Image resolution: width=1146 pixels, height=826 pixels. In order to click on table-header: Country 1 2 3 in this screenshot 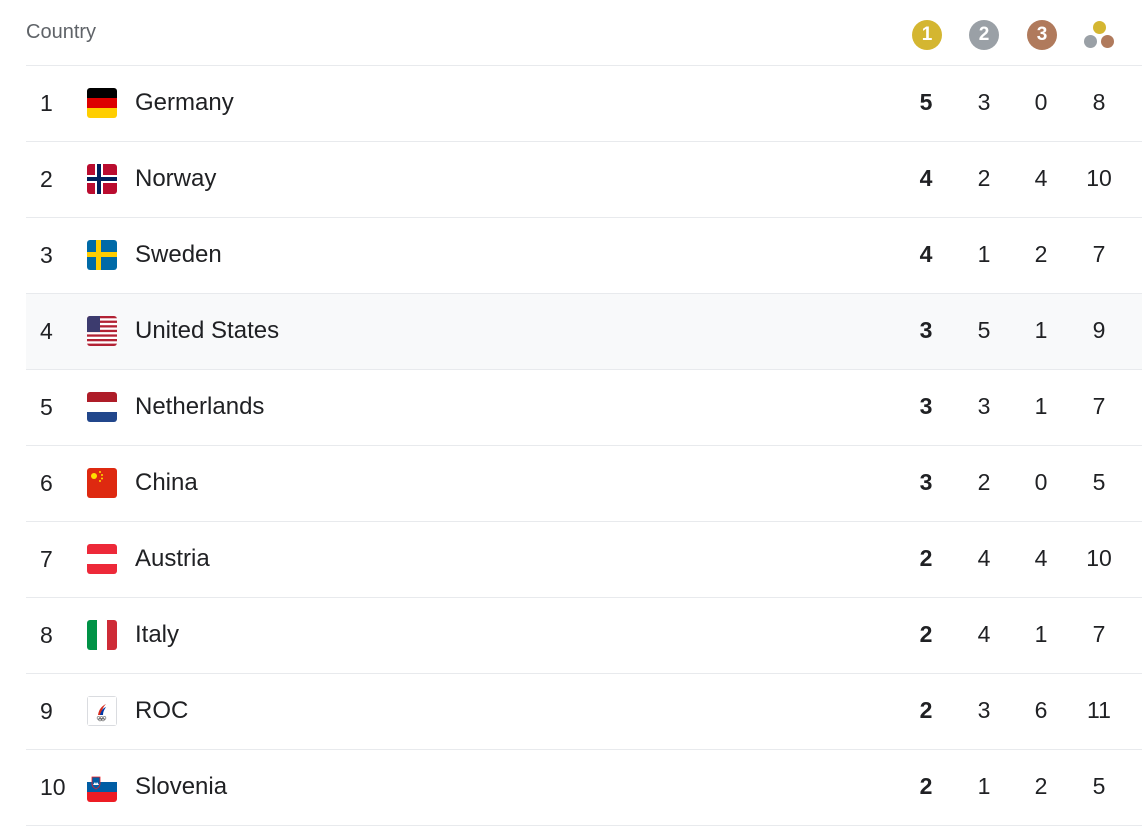, I will do `click(584, 33)`.